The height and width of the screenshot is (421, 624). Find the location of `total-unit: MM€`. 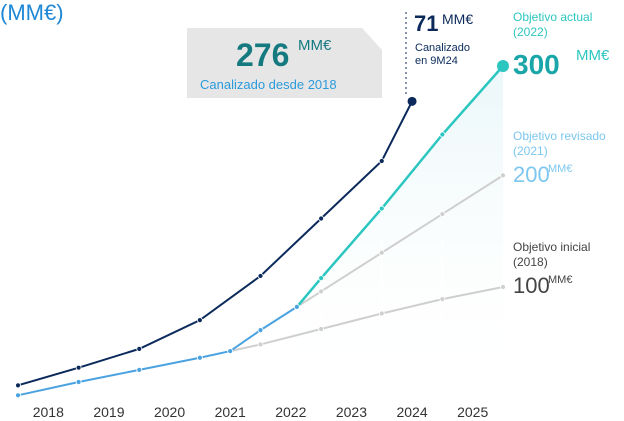

total-unit: MM€ is located at coordinates (315, 45).